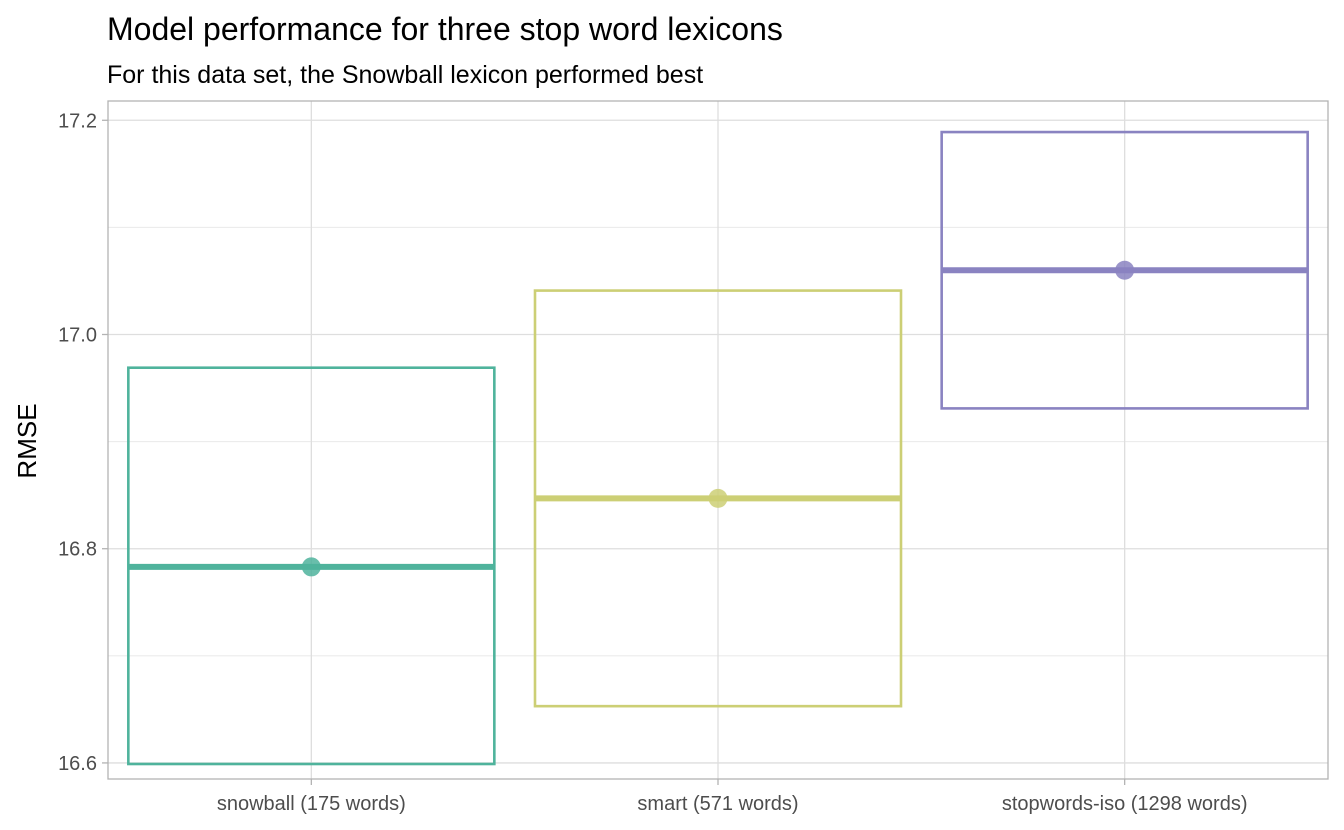 The image size is (1344, 830). I want to click on x-tick-label-1: smart (571 words), so click(717, 804).